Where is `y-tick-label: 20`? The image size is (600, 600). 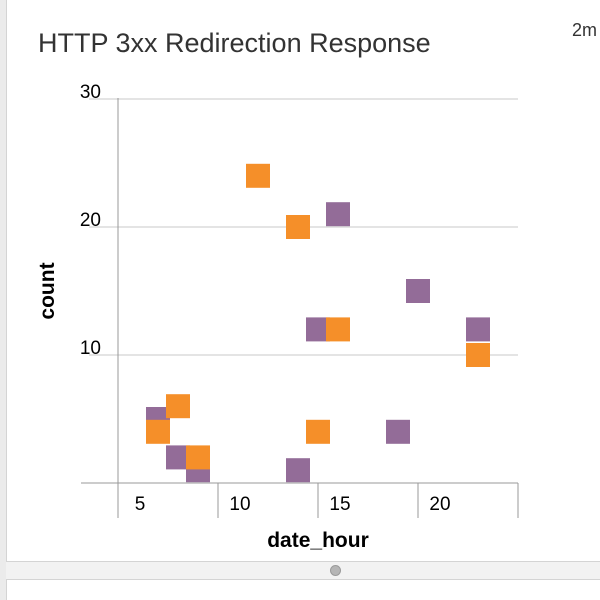
y-tick-label: 20 is located at coordinates (90, 220).